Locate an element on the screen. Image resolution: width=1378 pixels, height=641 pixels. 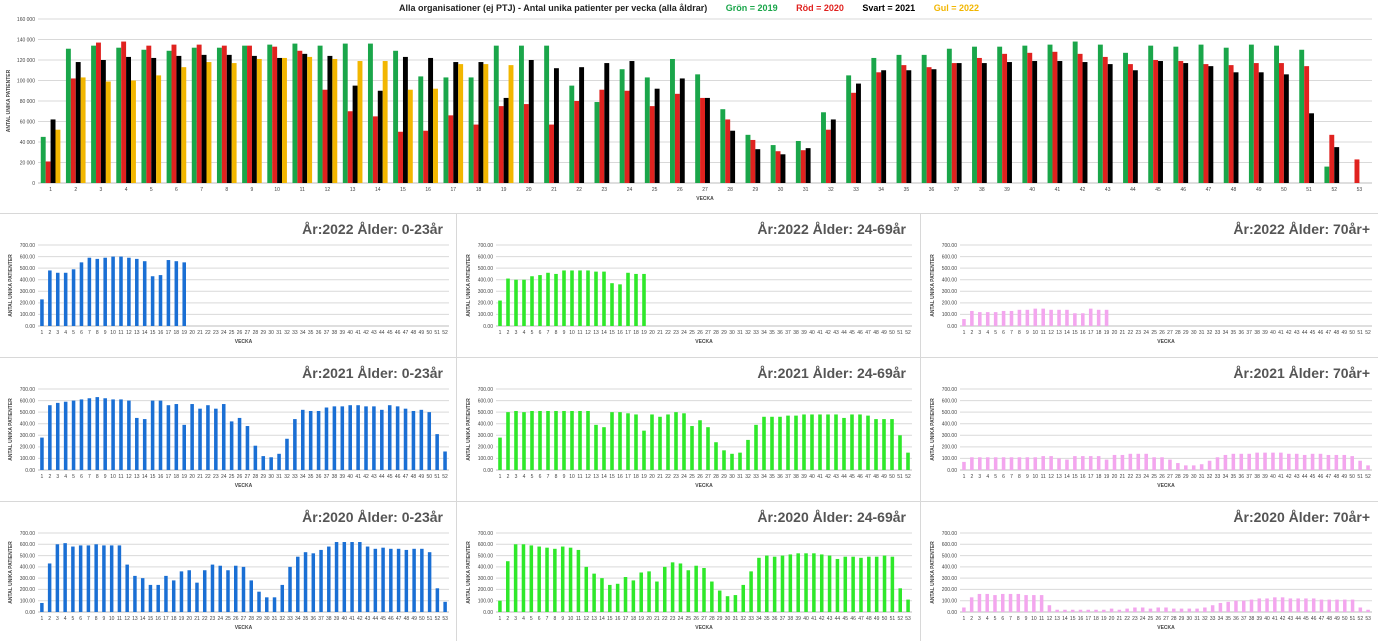
x-tick-label: 41 is located at coordinates (358, 333).